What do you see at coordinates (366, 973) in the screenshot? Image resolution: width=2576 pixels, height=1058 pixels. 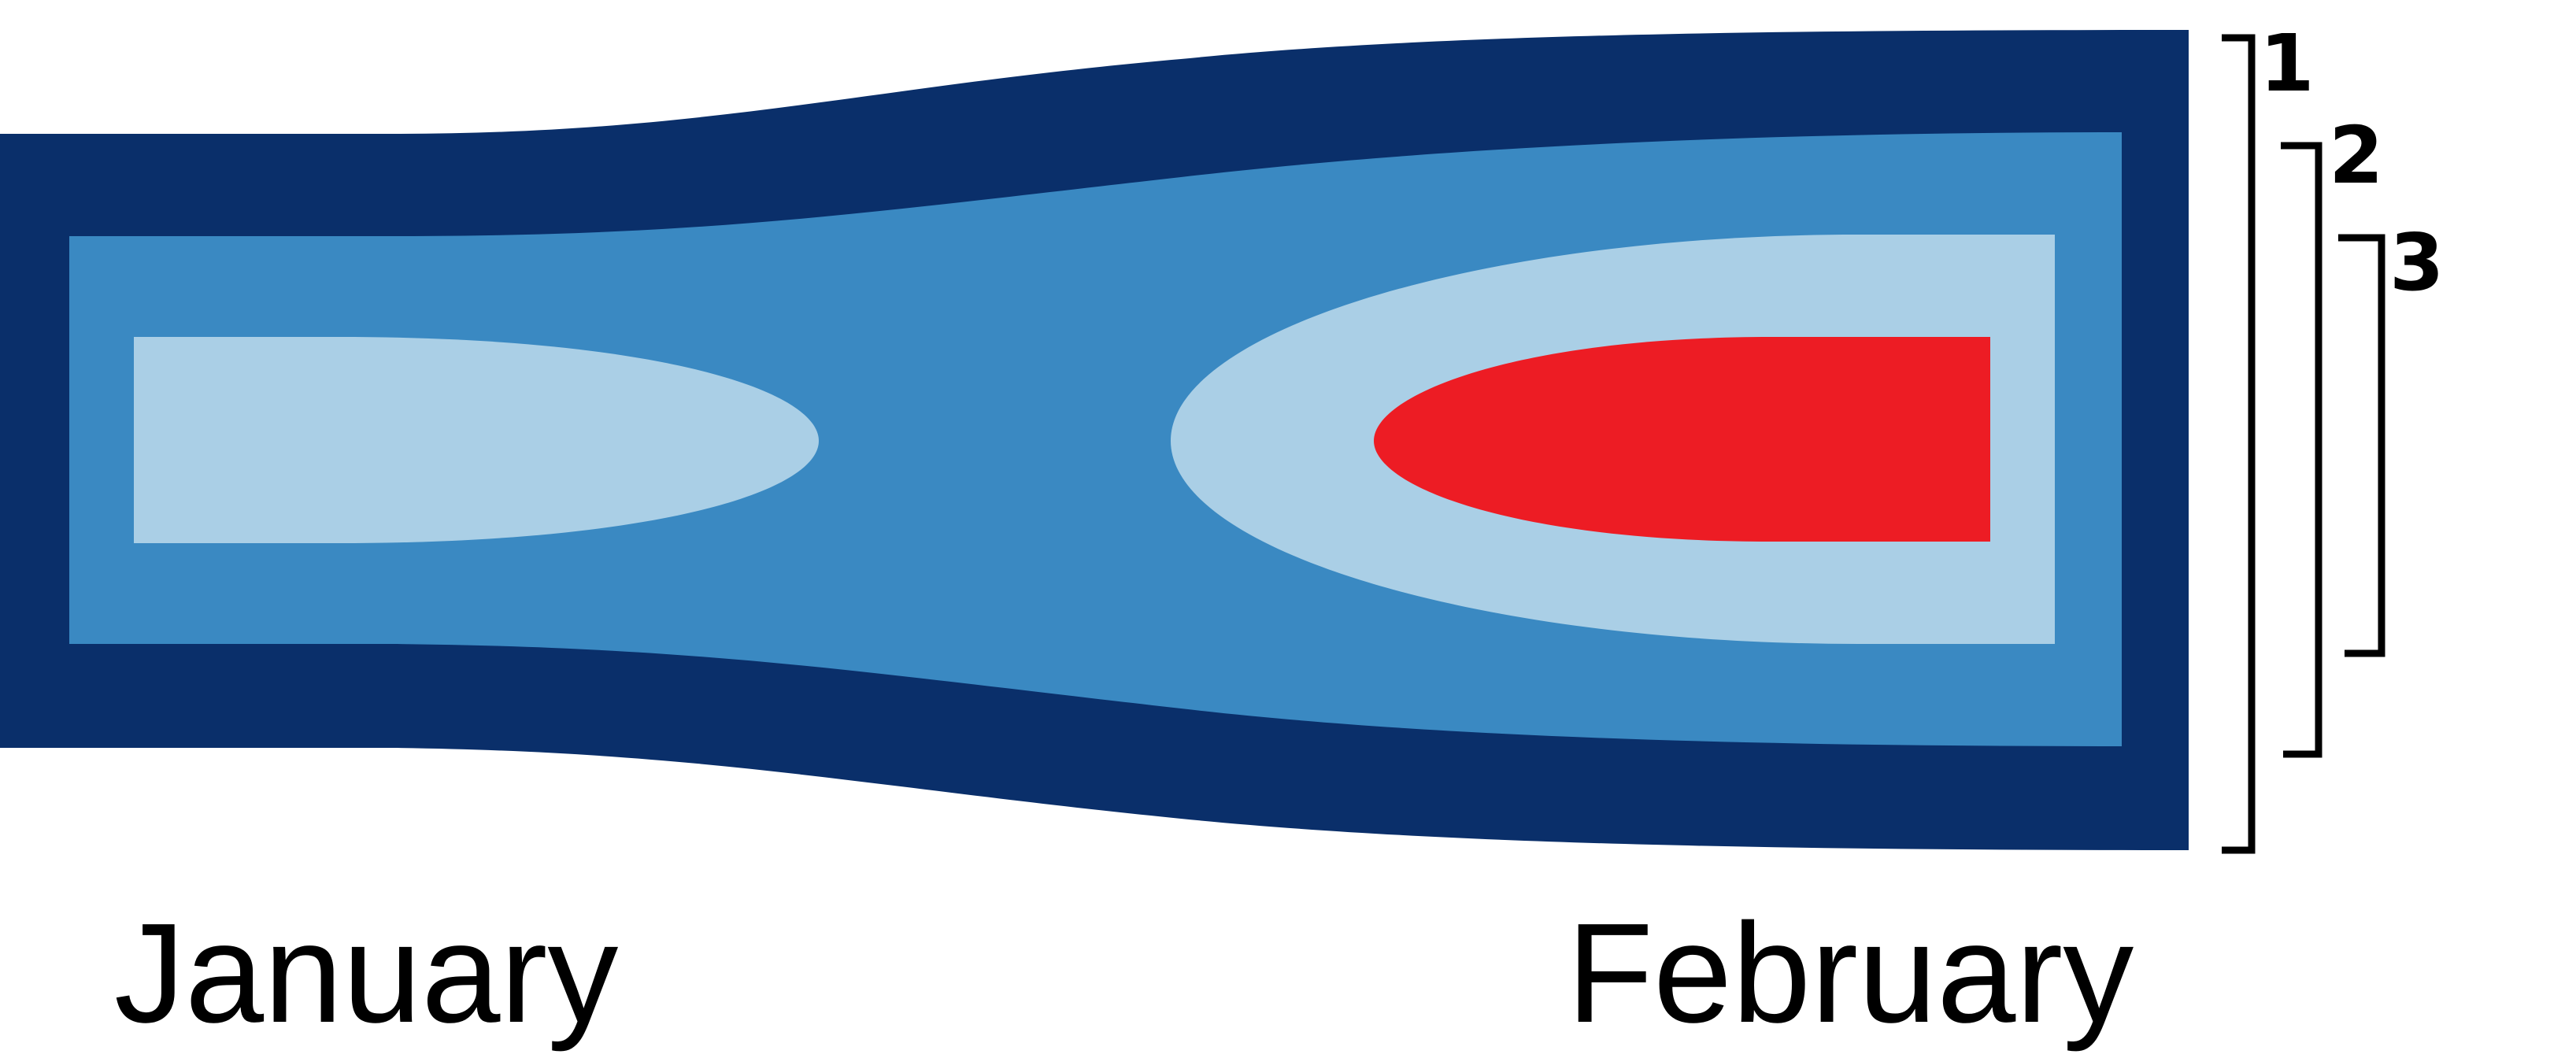 I see `month-label-january: January` at bounding box center [366, 973].